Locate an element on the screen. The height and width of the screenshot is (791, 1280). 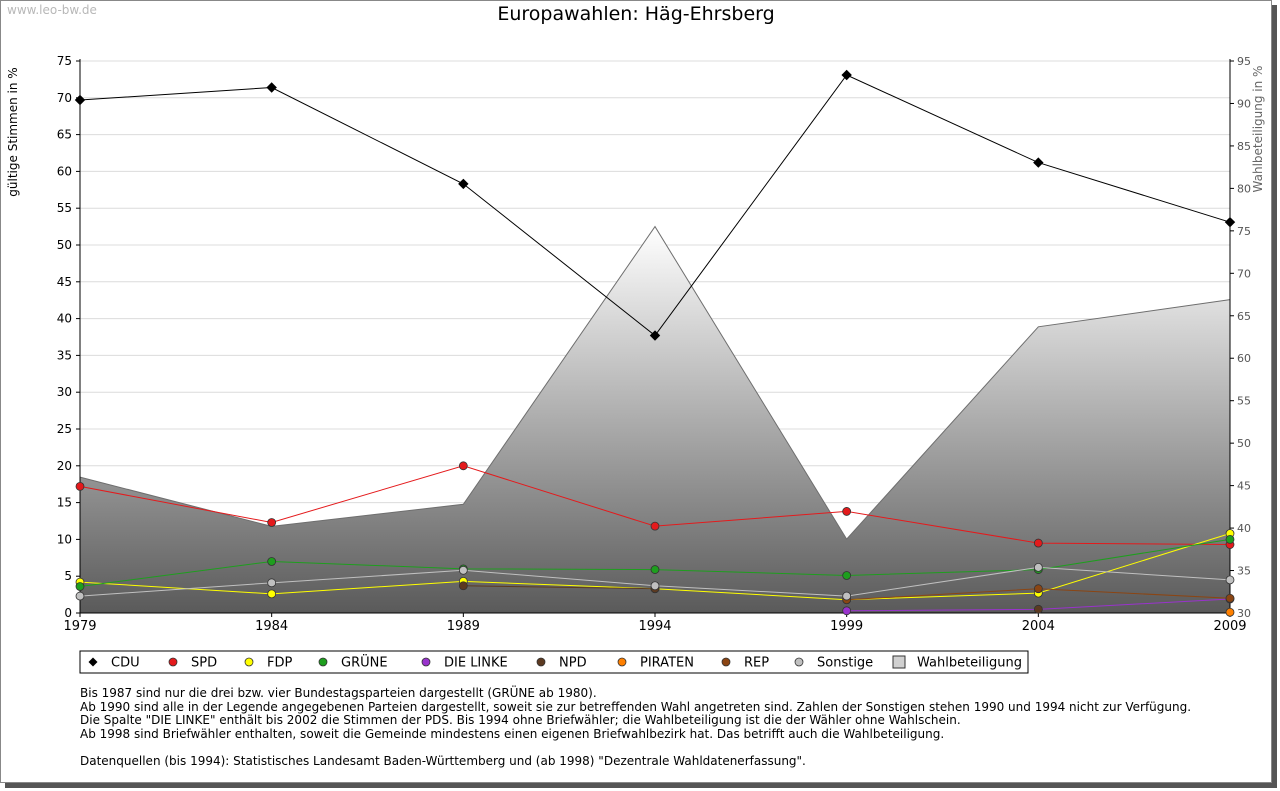
legend-item: Wahlbeteiligung is located at coordinates (957, 663).